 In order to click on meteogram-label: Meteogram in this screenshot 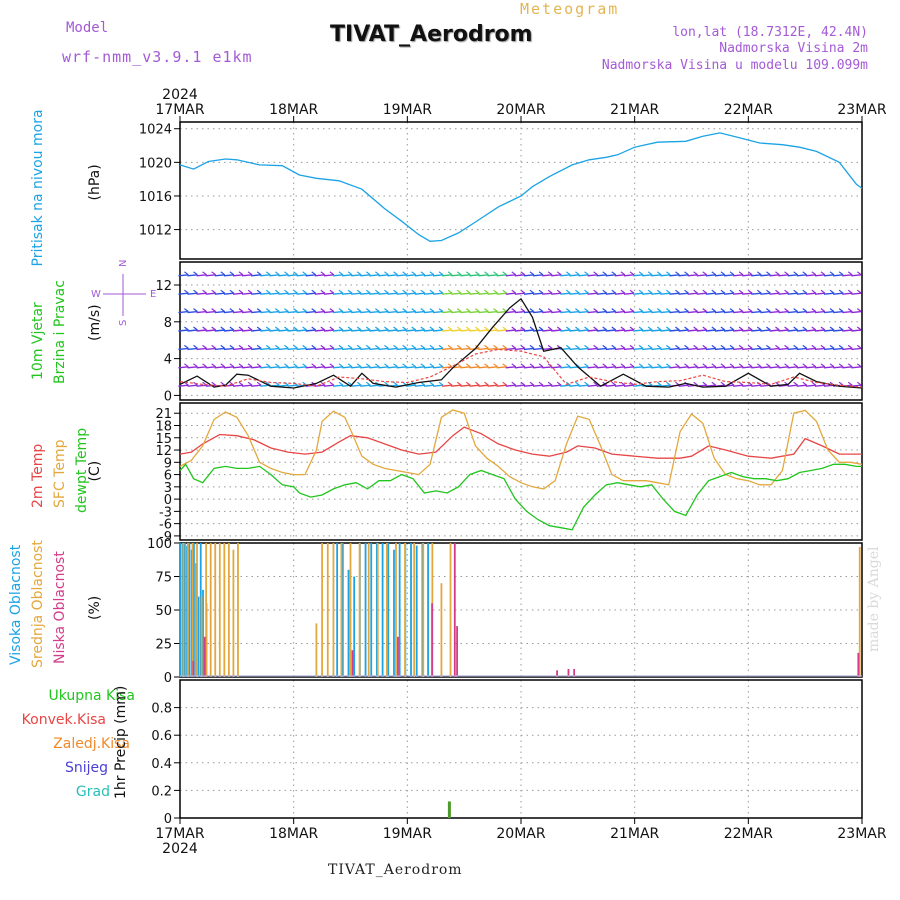, I will do `click(570, 9)`.